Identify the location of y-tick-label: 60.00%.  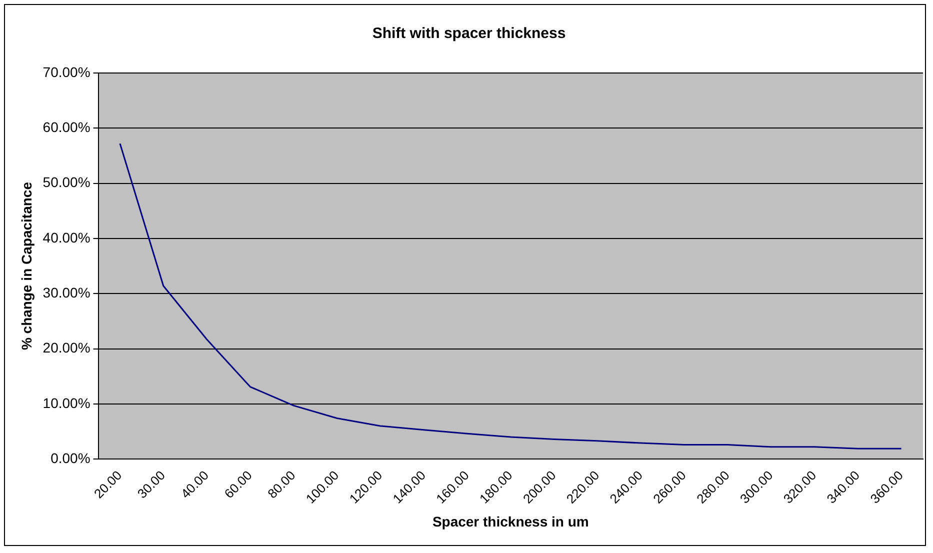
(66, 127).